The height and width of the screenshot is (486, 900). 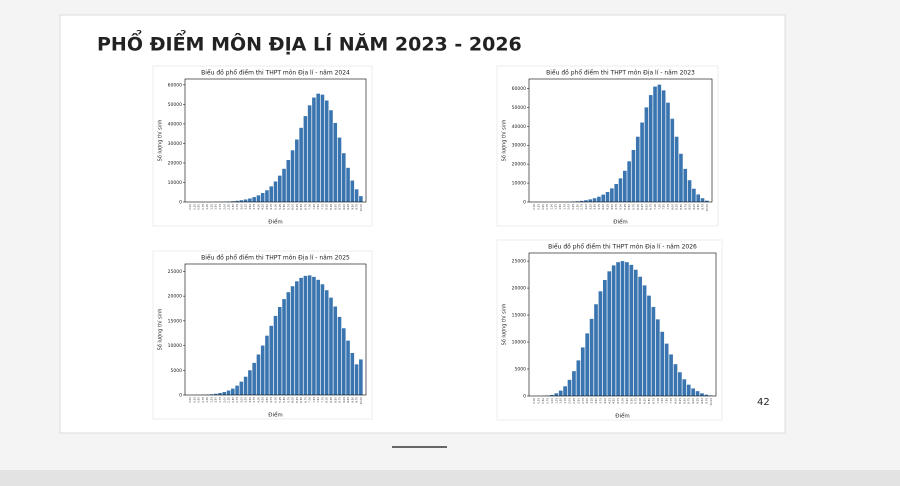 What do you see at coordinates (246, 207) in the screenshot?
I see `x-tick-label: 3.25` at bounding box center [246, 207].